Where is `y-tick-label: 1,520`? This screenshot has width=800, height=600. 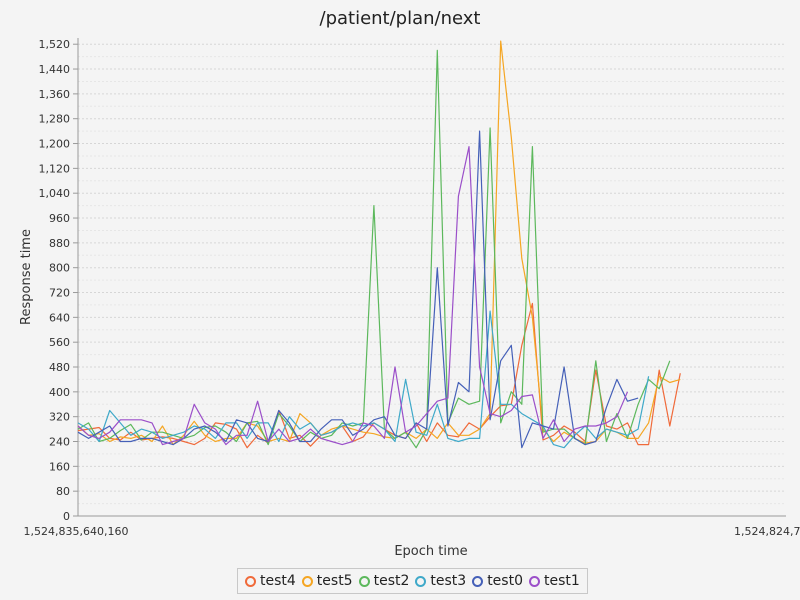 y-tick-label: 1,520 is located at coordinates (55, 44).